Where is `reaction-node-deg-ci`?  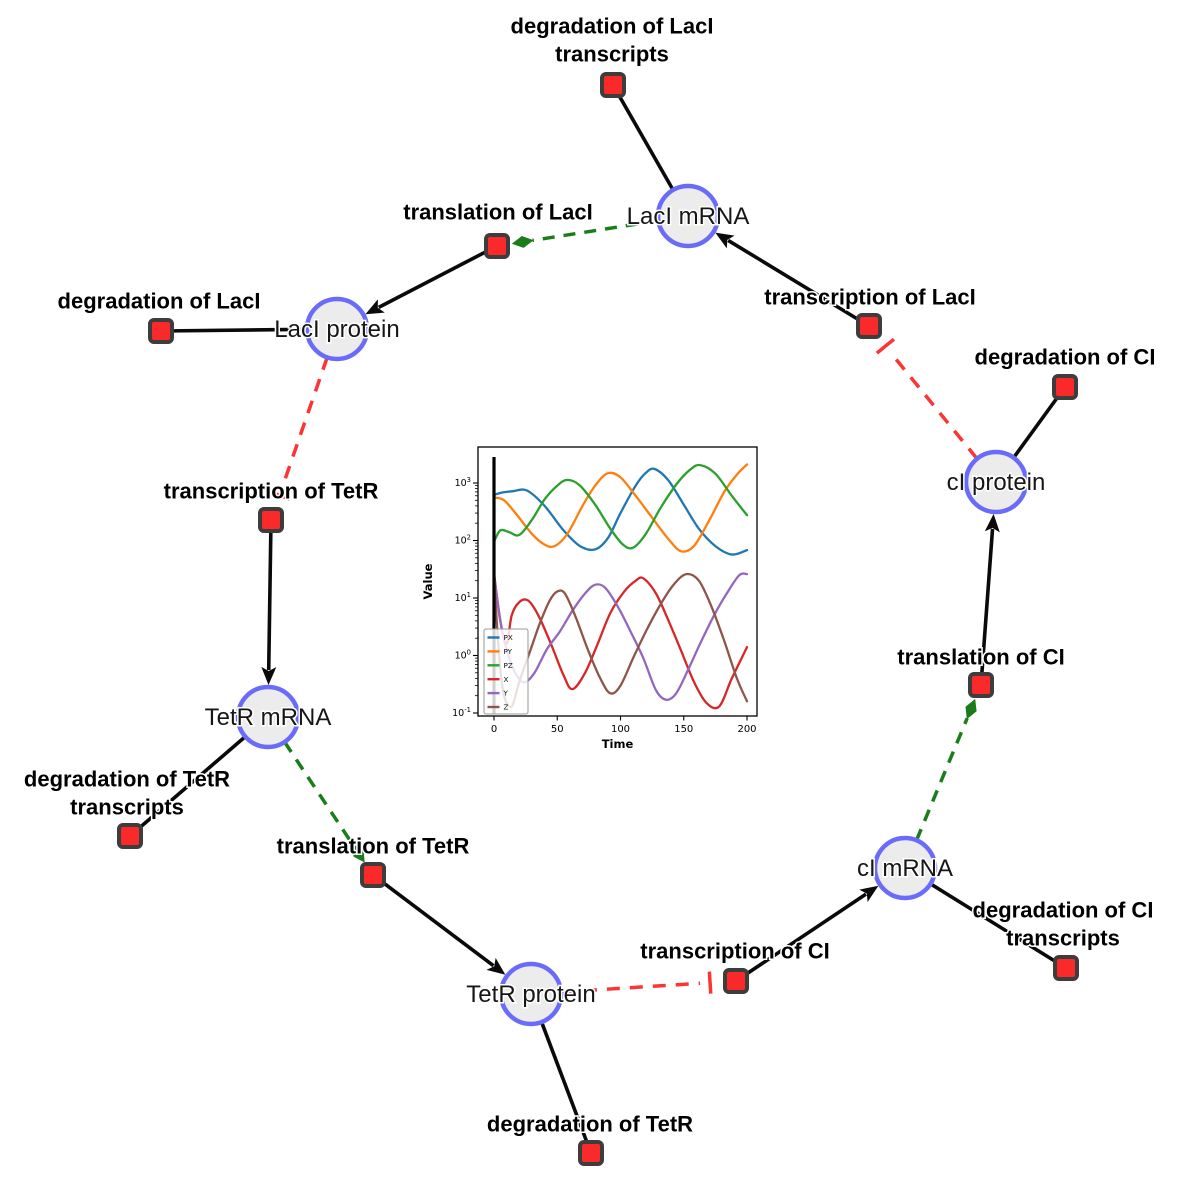
reaction-node-deg-ci is located at coordinates (1065, 387).